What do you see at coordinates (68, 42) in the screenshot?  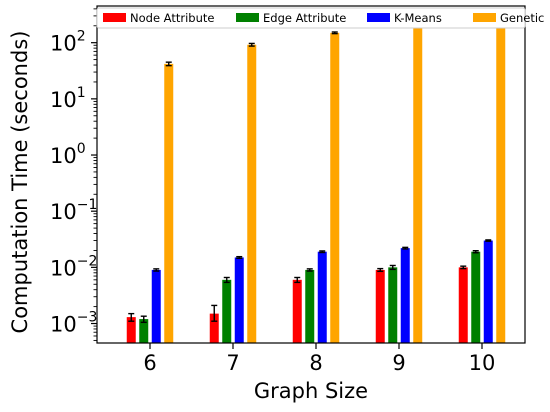 I see `y-tick-label: 10²` at bounding box center [68, 42].